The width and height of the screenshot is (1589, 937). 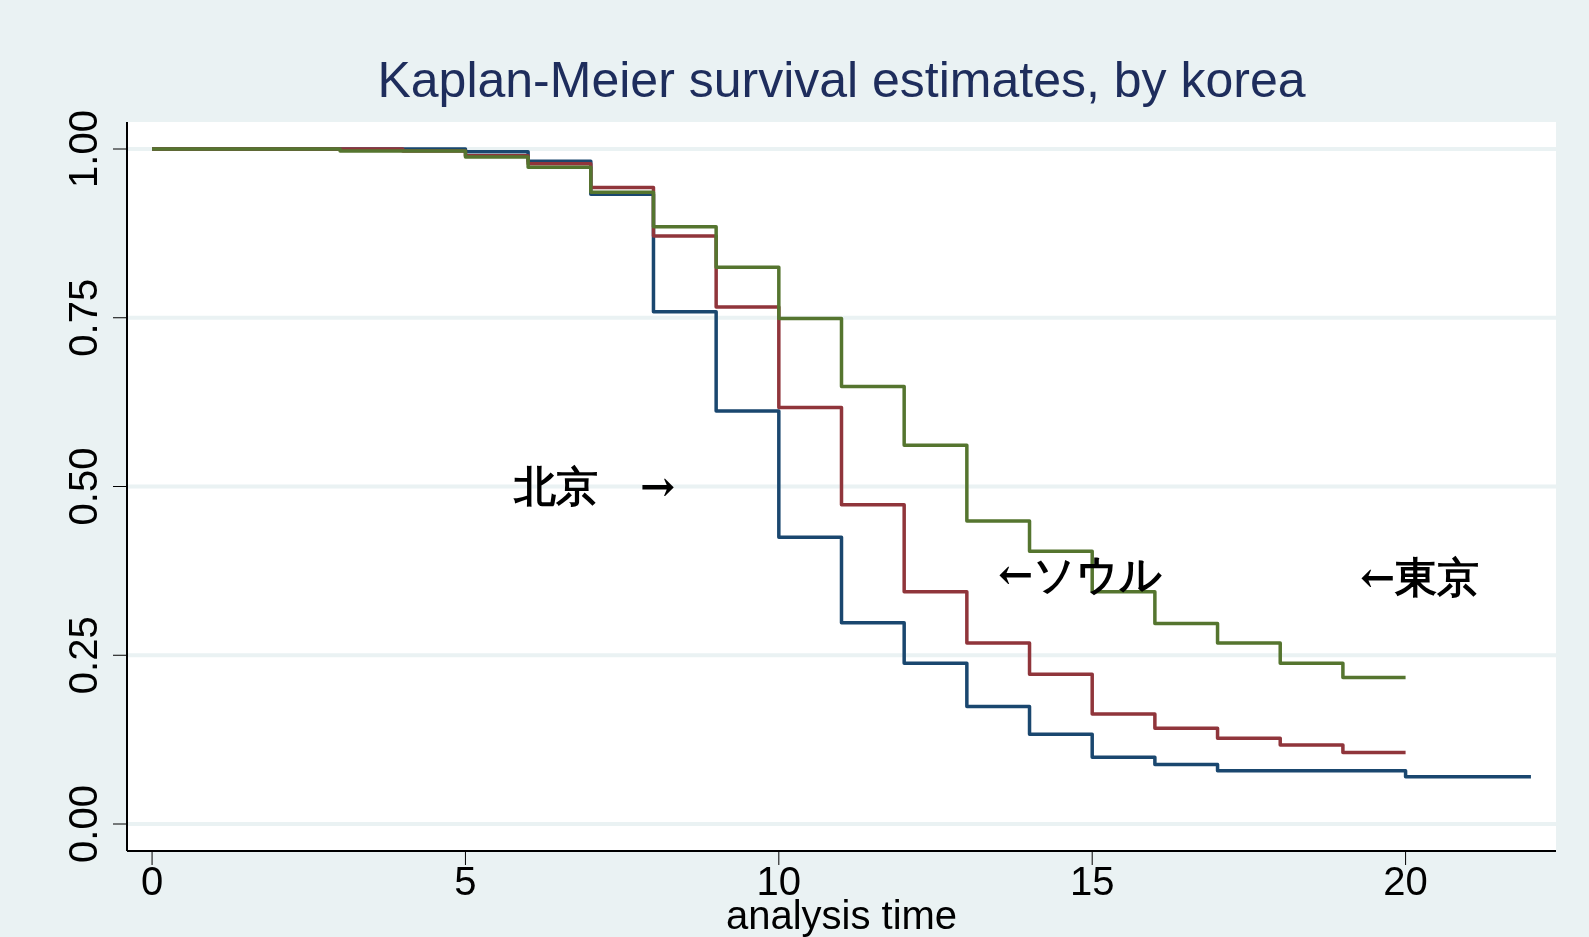 What do you see at coordinates (1420, 578) in the screenshot?
I see `annotation: ←東京` at bounding box center [1420, 578].